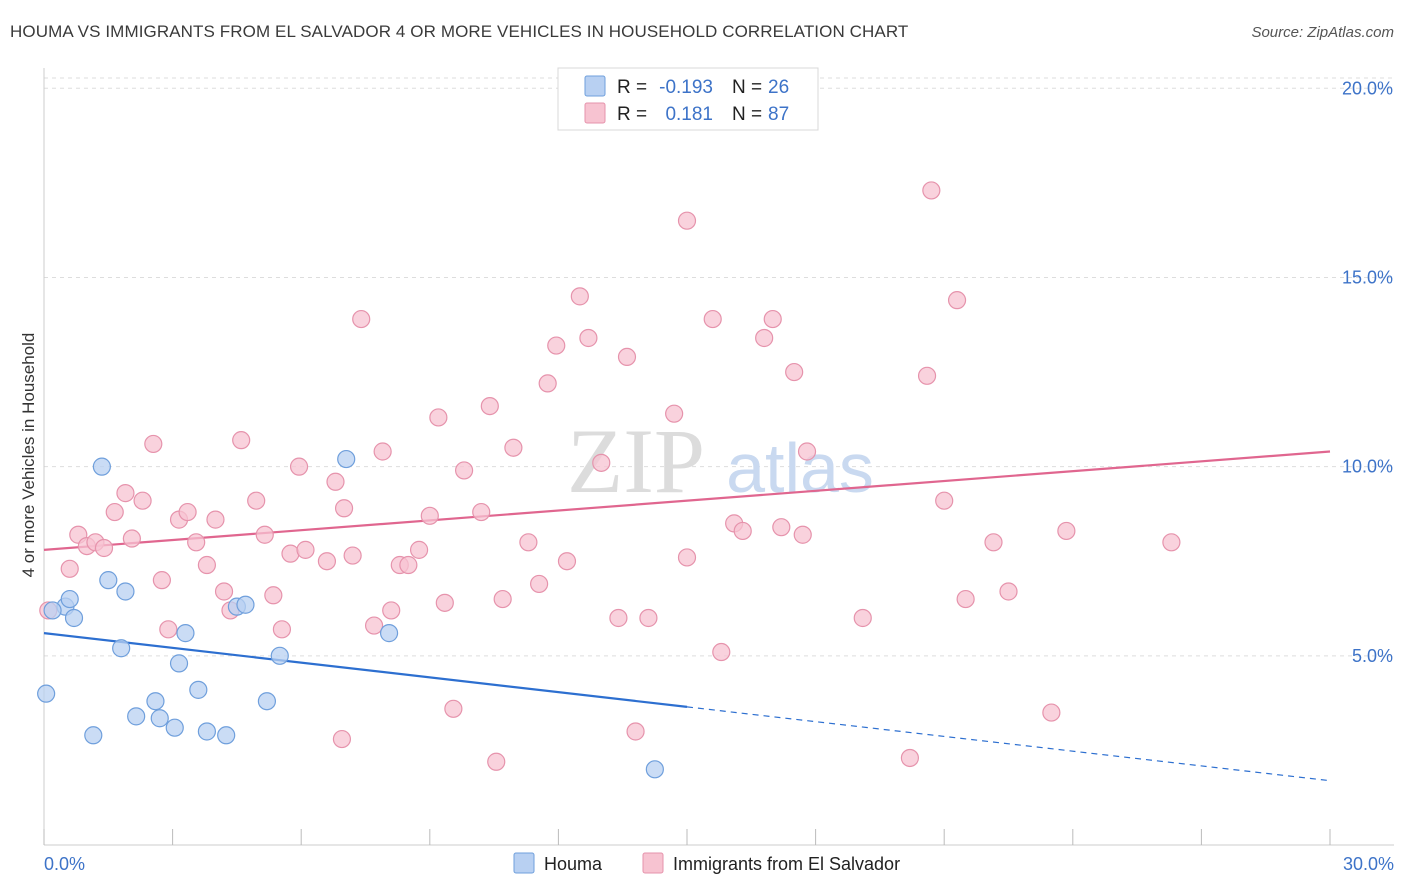  What do you see at coordinates (747, 114) in the screenshot?
I see `legend-n-label-salvador: N =` at bounding box center [747, 114].